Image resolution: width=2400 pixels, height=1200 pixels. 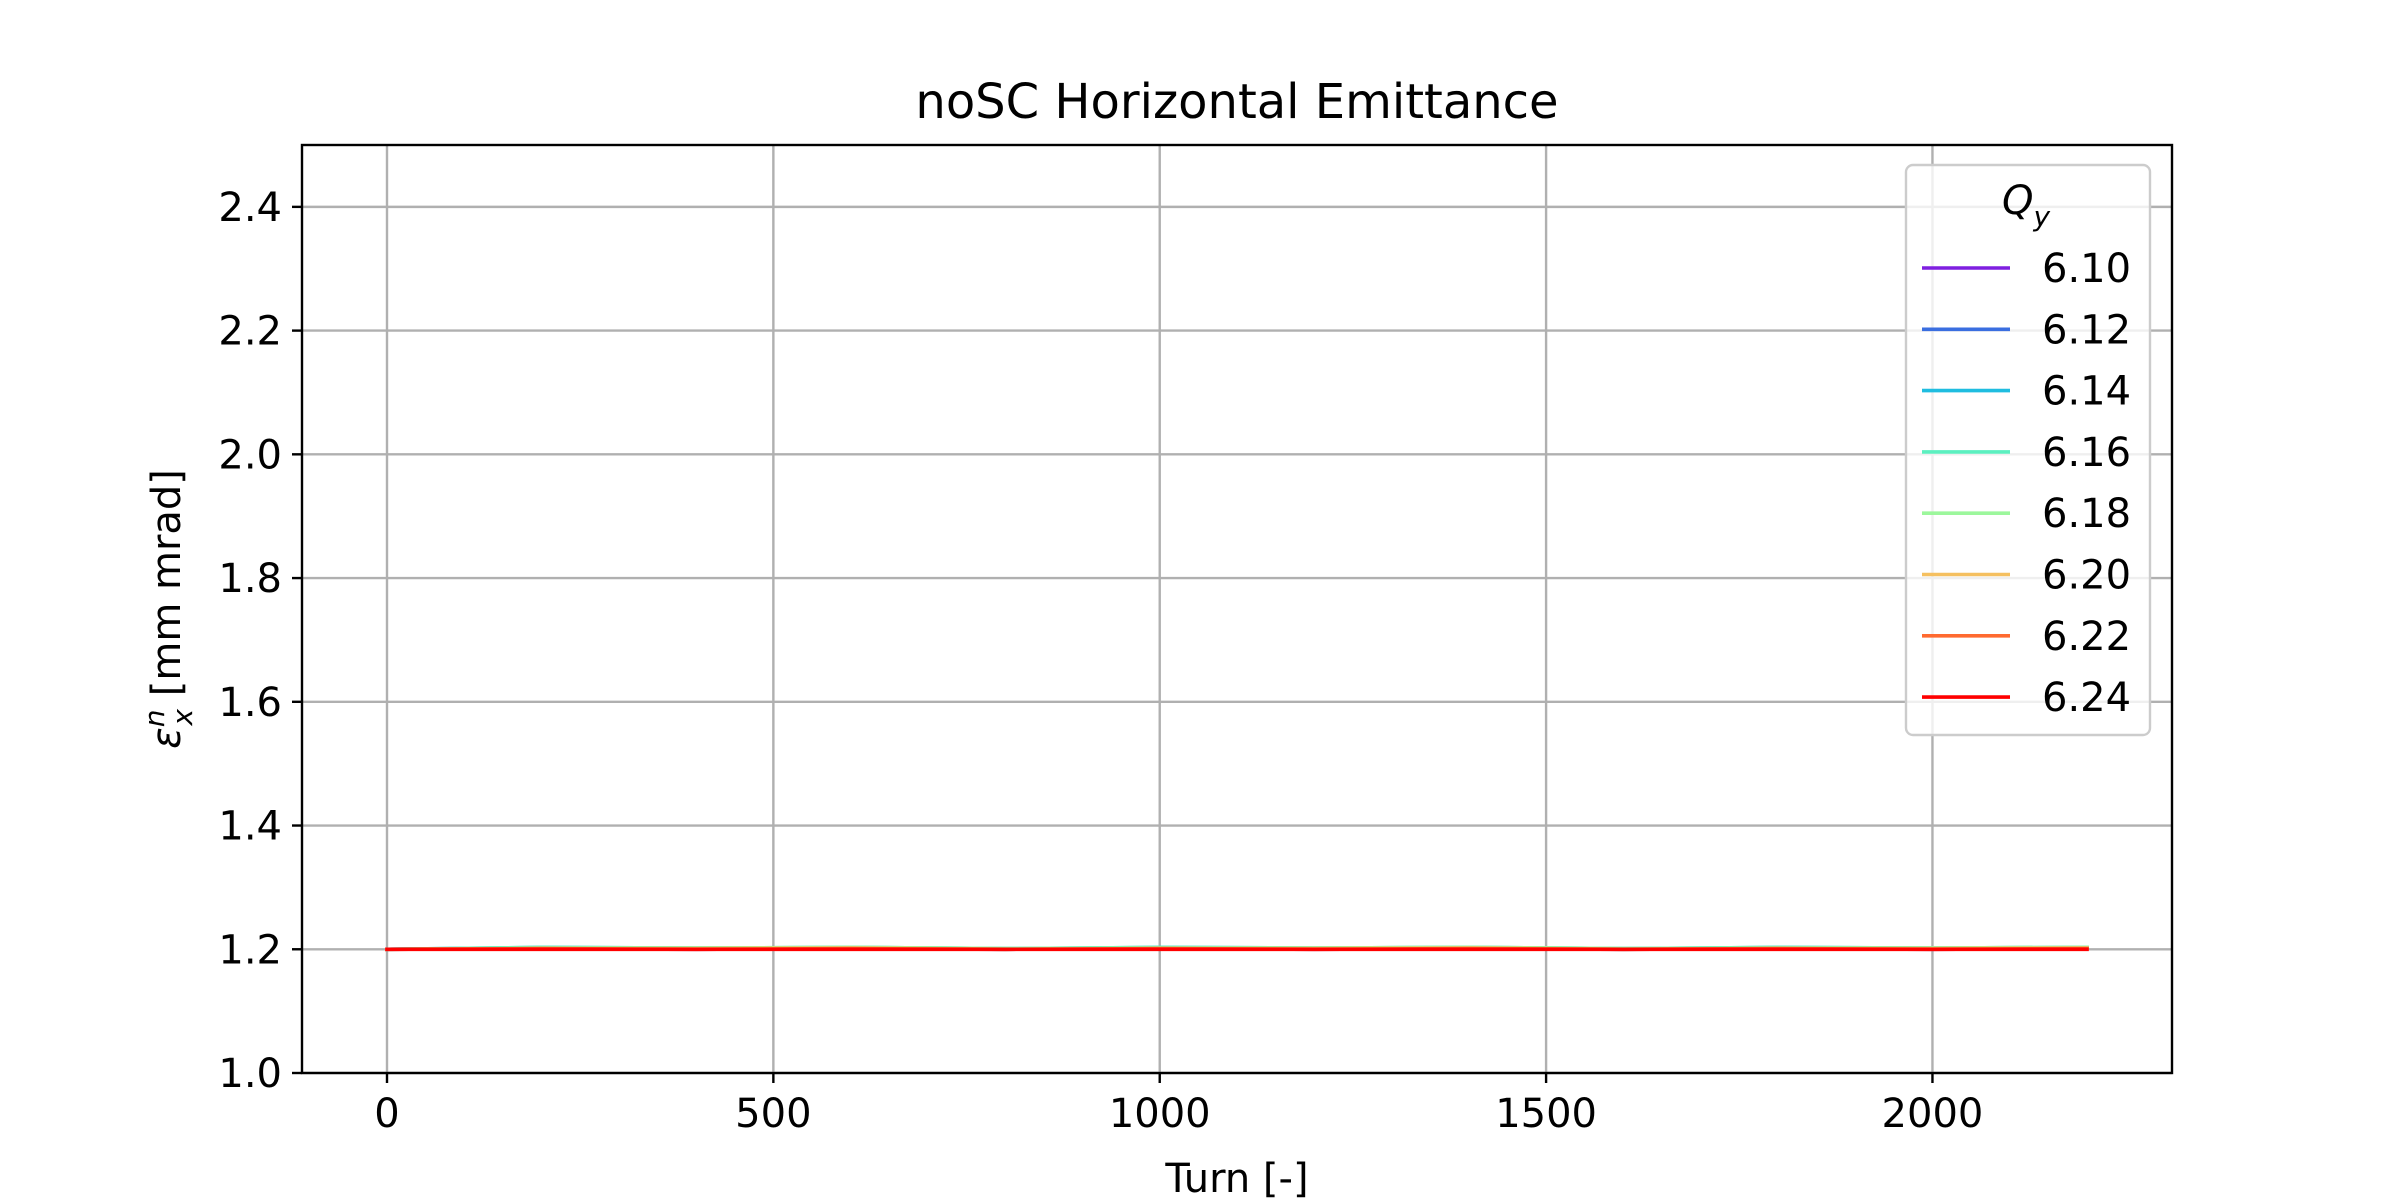 I want to click on x-tick-label: 500, so click(x=773, y=1114).